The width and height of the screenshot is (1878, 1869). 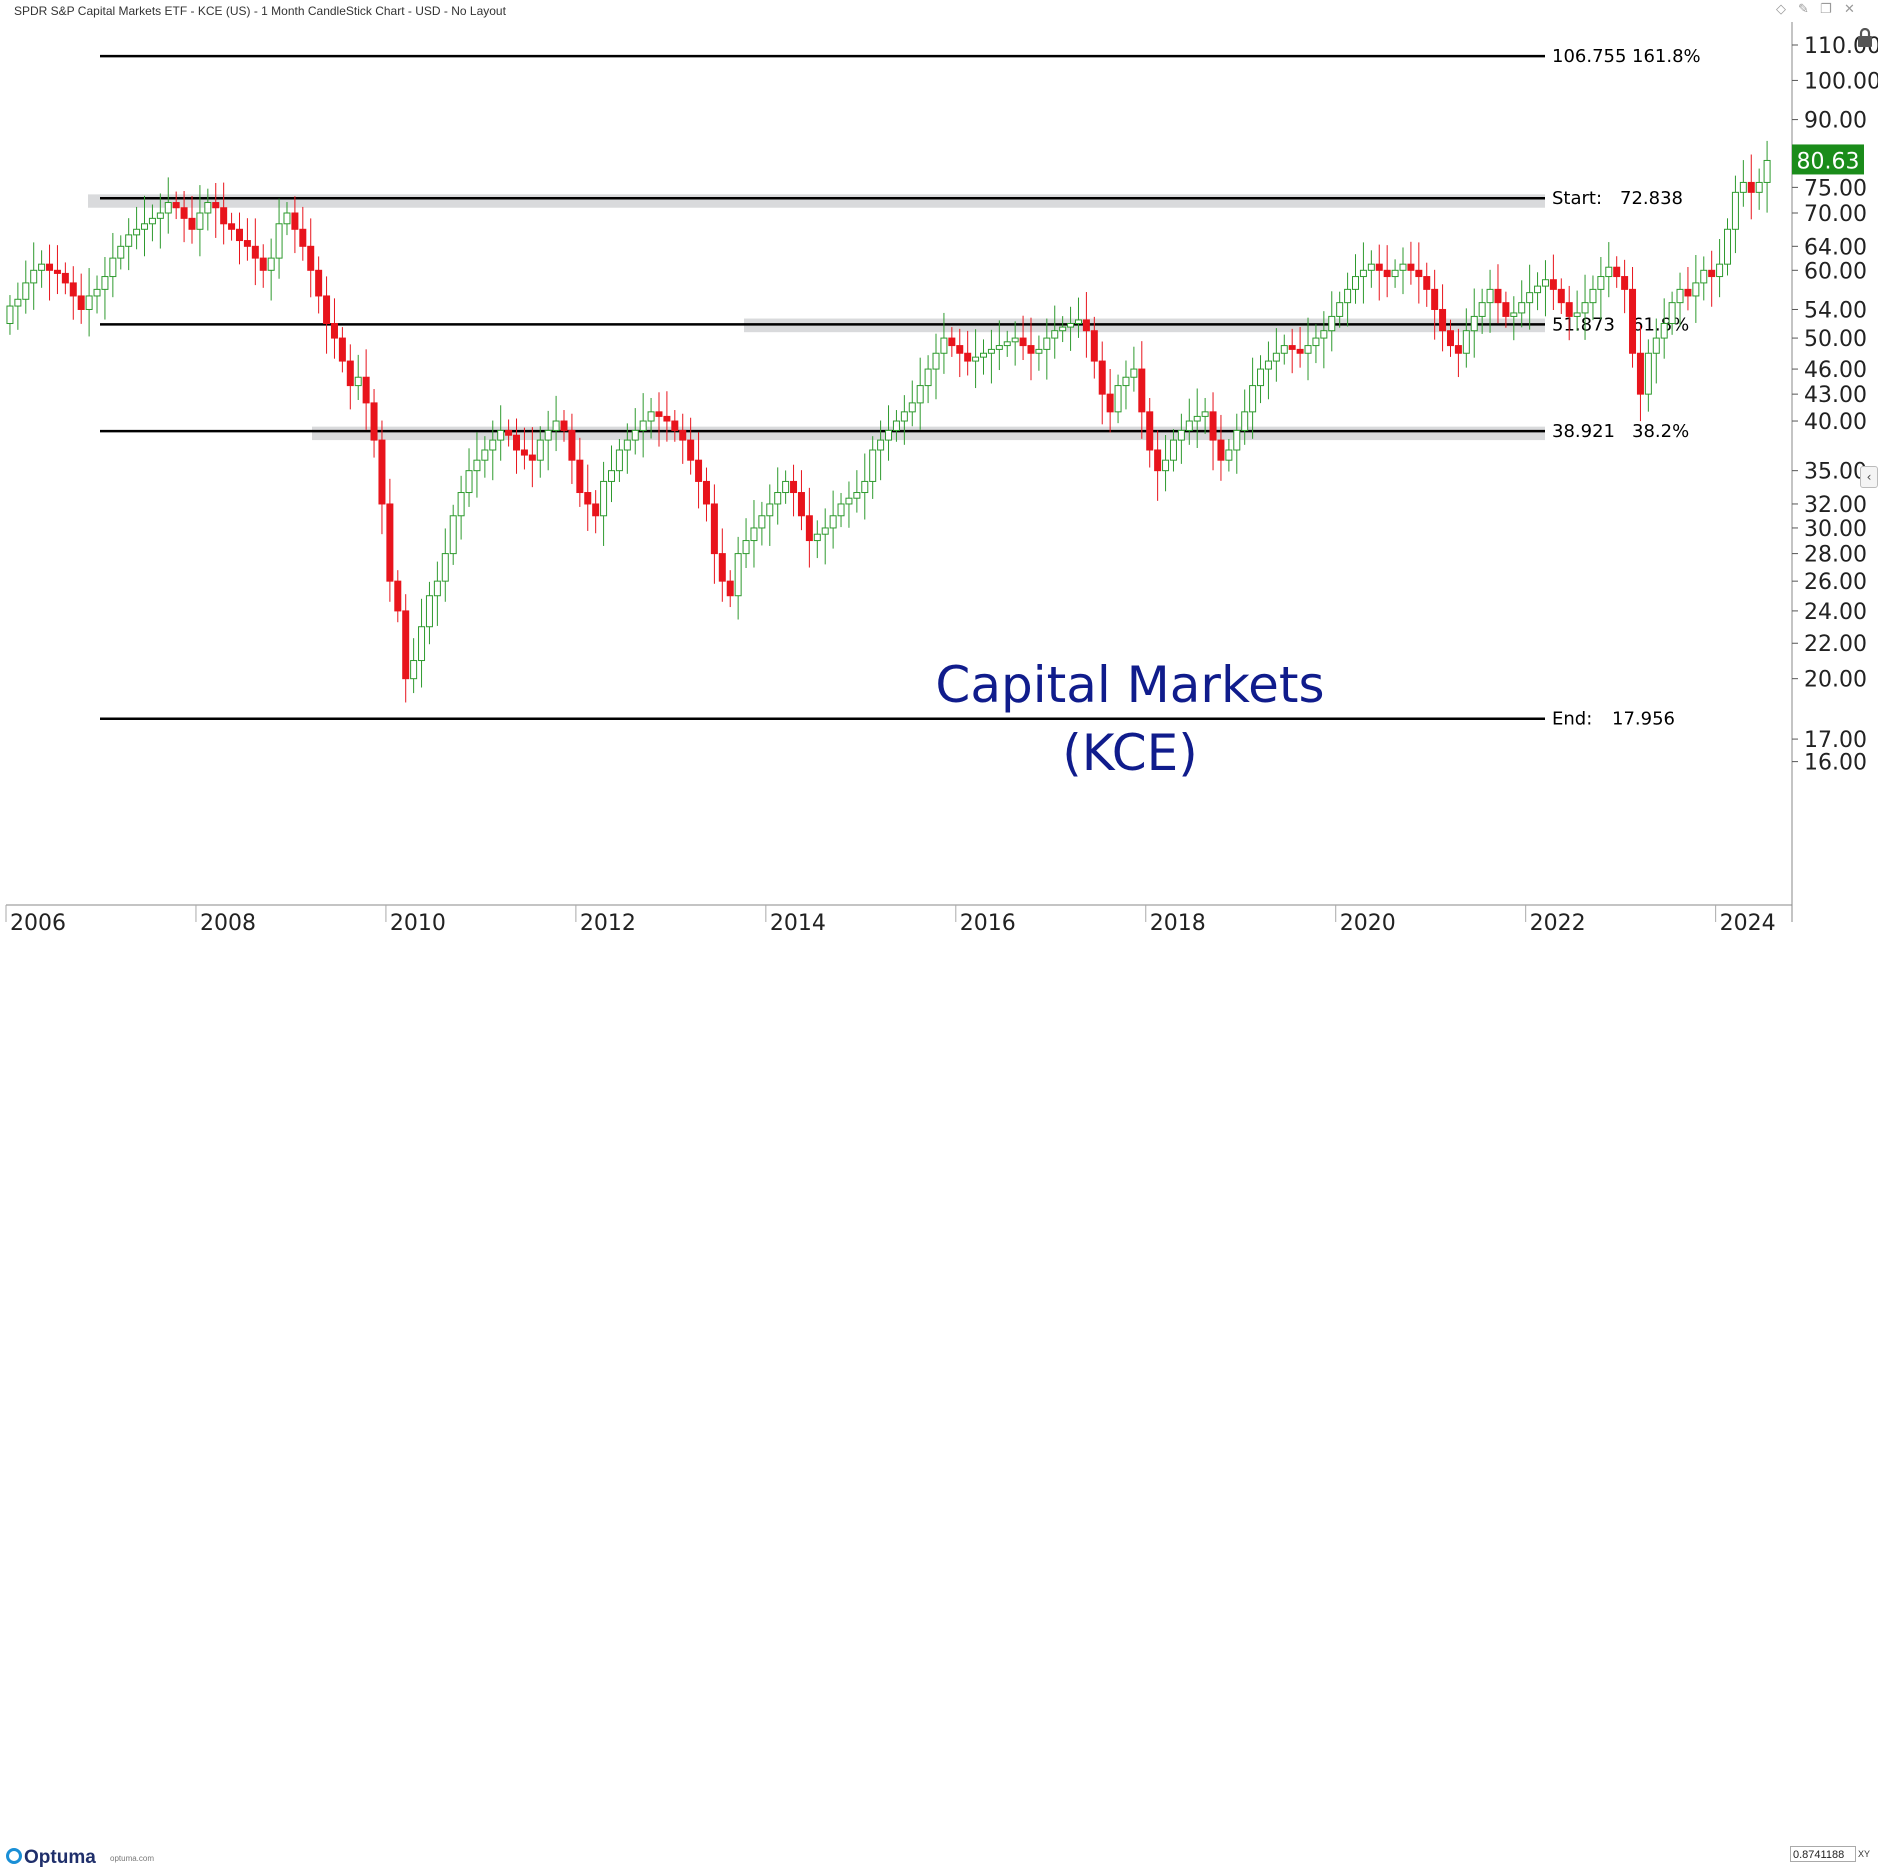 I want to click on zoom-mode-label: XY, so click(x=1864, y=1854).